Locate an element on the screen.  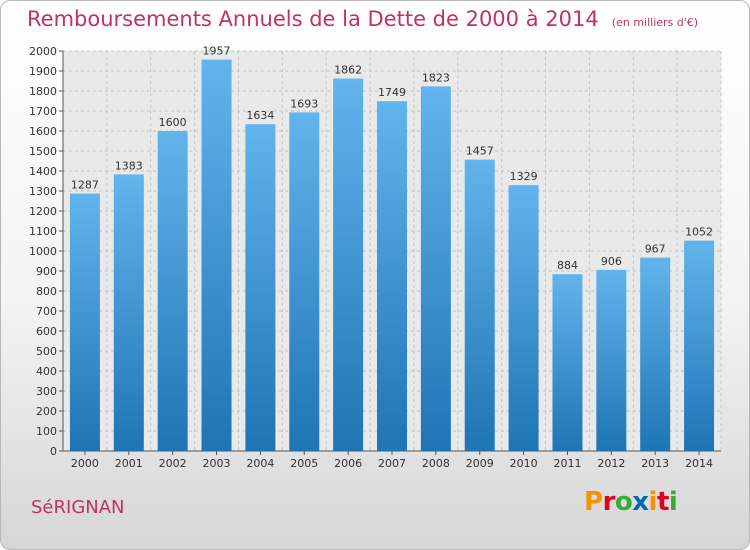
y-tick-label: 600 is located at coordinates (46, 331).